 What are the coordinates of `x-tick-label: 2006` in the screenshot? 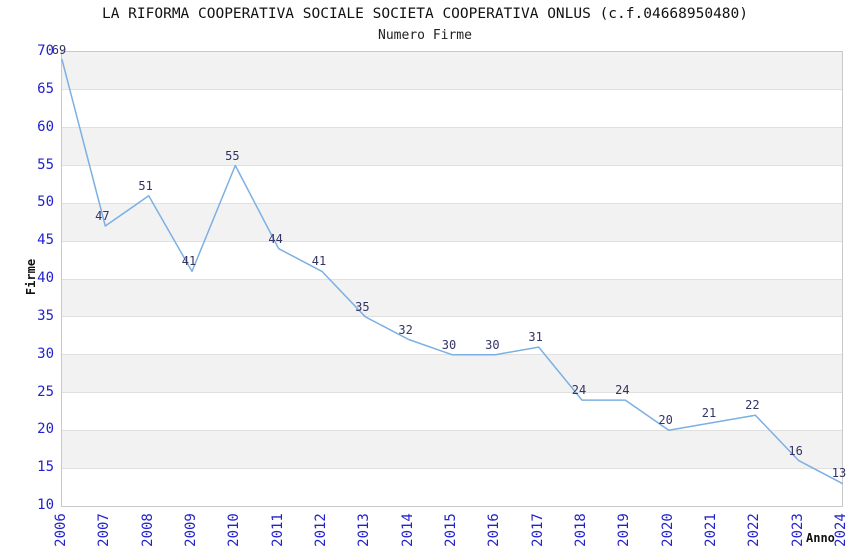 It's located at (61, 530).